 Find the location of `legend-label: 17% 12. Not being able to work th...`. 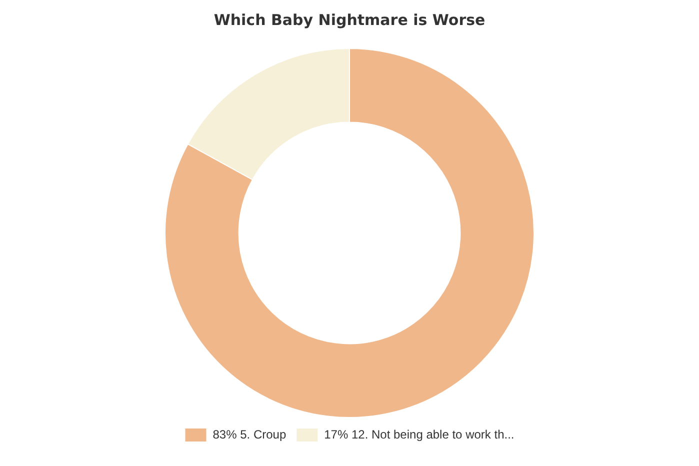

legend-label: 17% 12. Not being able to work th... is located at coordinates (419, 434).